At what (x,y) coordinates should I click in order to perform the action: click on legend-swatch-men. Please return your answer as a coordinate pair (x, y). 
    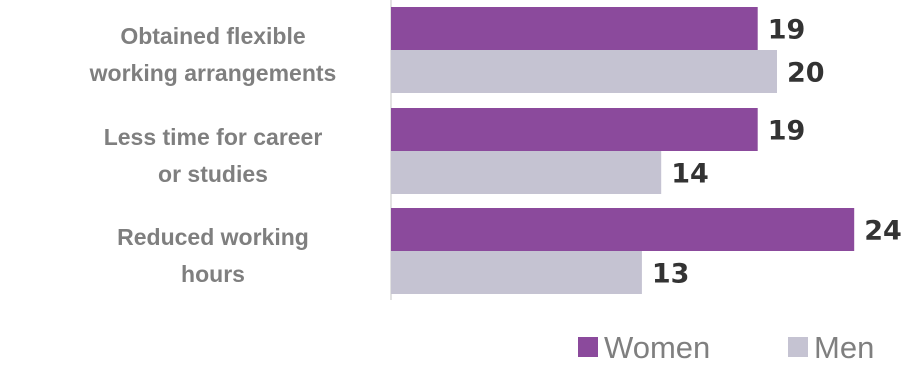
    Looking at the image, I should click on (798, 347).